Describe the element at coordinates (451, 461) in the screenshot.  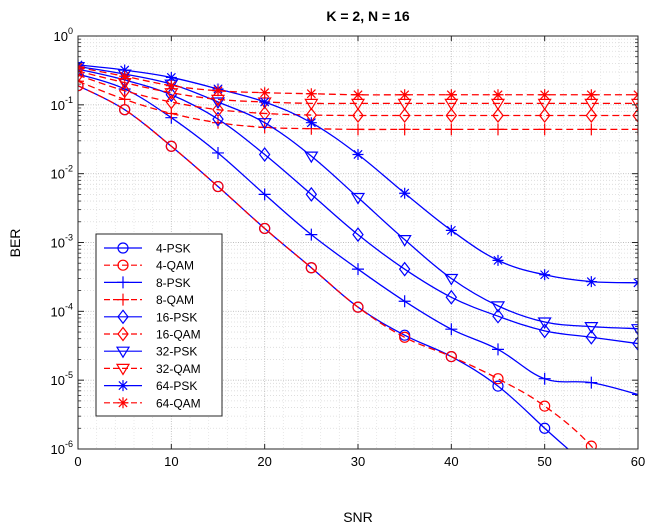
I see `x-tick-label: 40` at that location.